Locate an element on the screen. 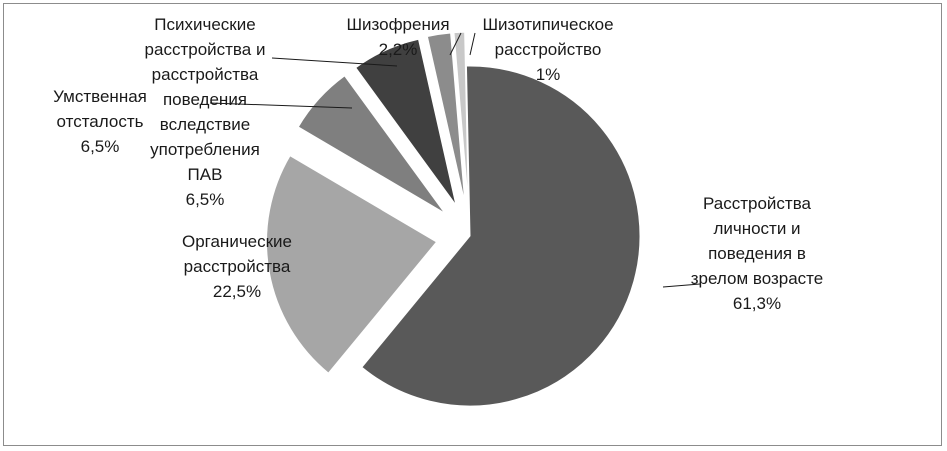 The height and width of the screenshot is (451, 947). data-label-line: употребления is located at coordinates (205, 149).